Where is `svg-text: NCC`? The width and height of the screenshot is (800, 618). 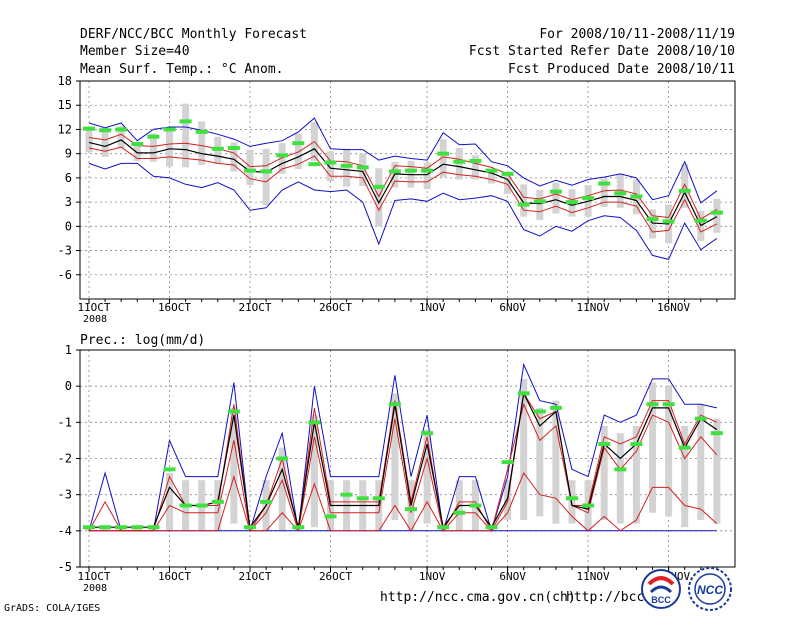 svg-text: NCC is located at coordinates (710, 590).